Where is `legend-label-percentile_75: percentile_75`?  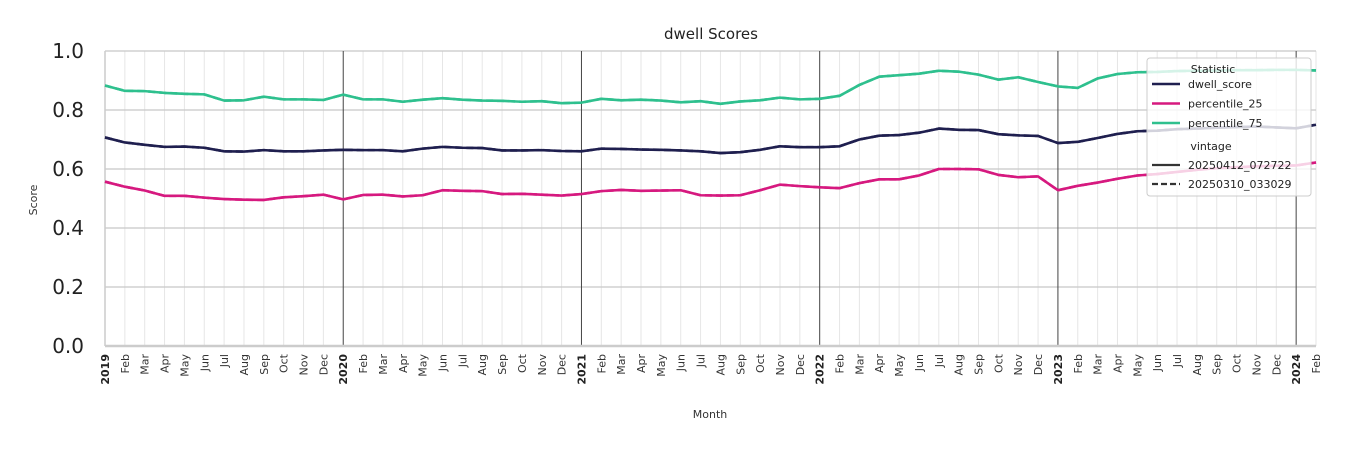 legend-label-percentile_75: percentile_75 is located at coordinates (1225, 123).